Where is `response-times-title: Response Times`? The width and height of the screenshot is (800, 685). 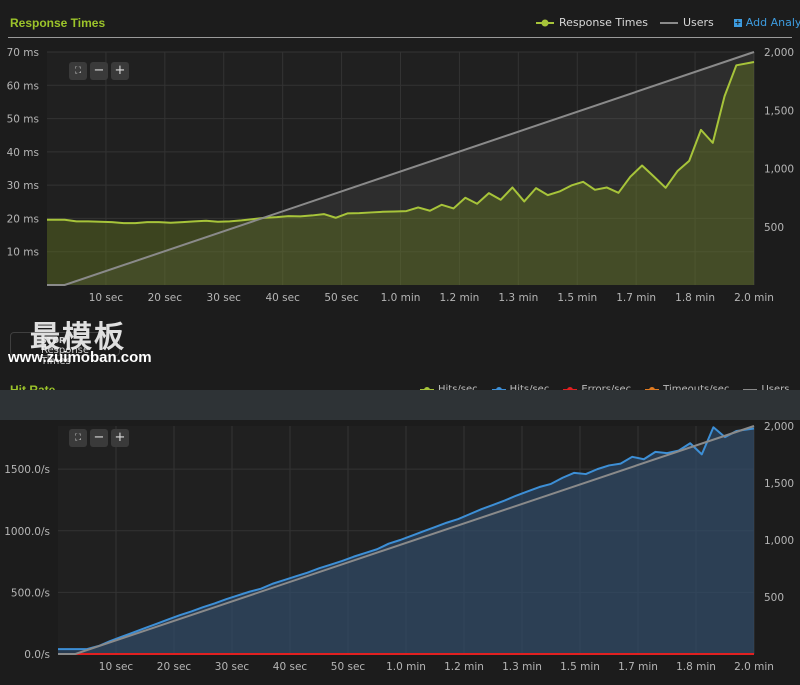 response-times-title: Response Times is located at coordinates (58, 23).